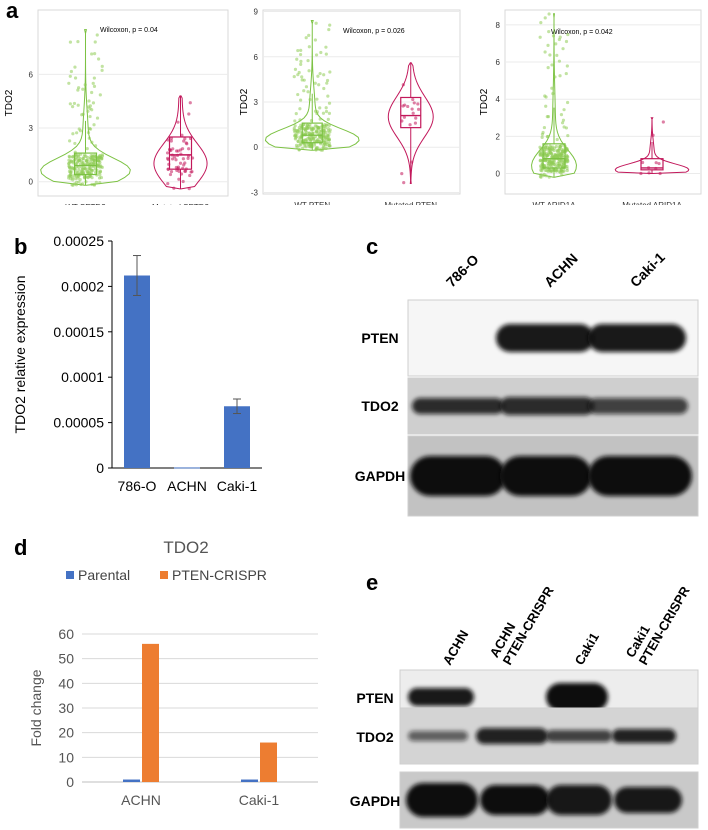  What do you see at coordinates (66, 683) in the screenshot?
I see `y-tick-label: 40` at bounding box center [66, 683].